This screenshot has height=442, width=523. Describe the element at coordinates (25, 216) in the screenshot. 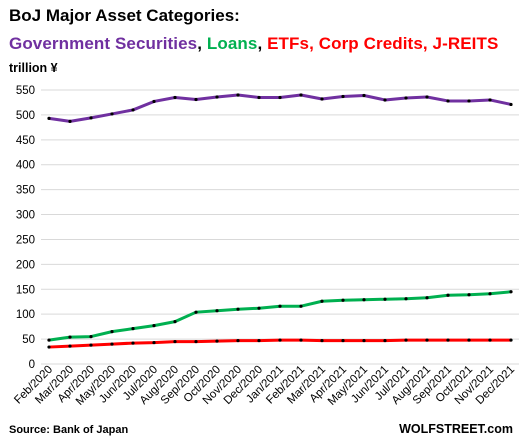

I see `y-tick-label: 300` at that location.